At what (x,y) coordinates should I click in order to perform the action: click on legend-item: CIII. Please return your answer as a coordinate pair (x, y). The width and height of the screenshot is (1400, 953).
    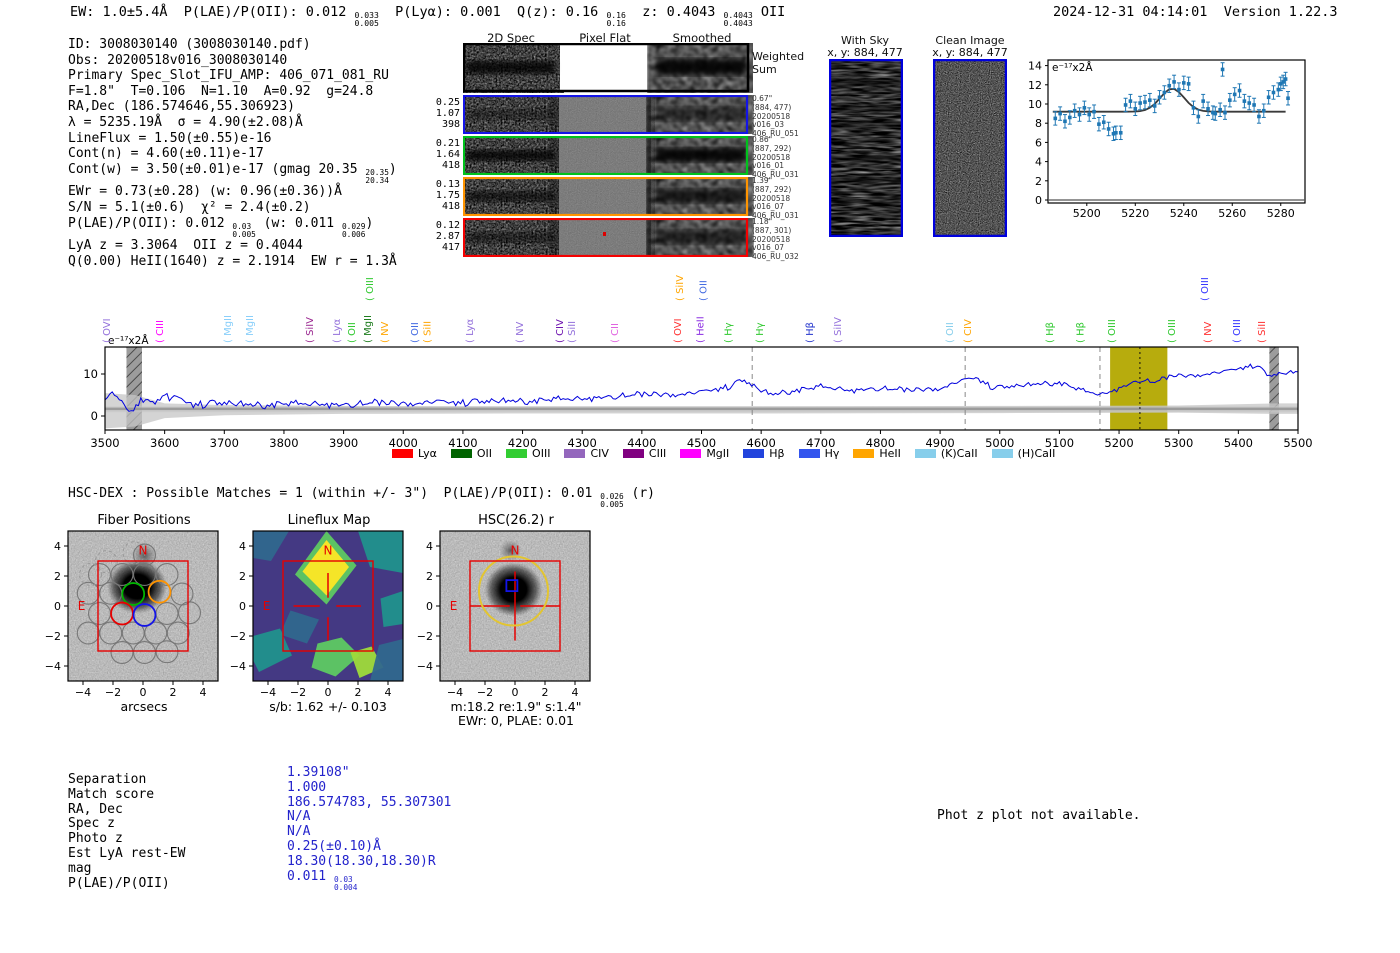
    Looking at the image, I should click on (644, 453).